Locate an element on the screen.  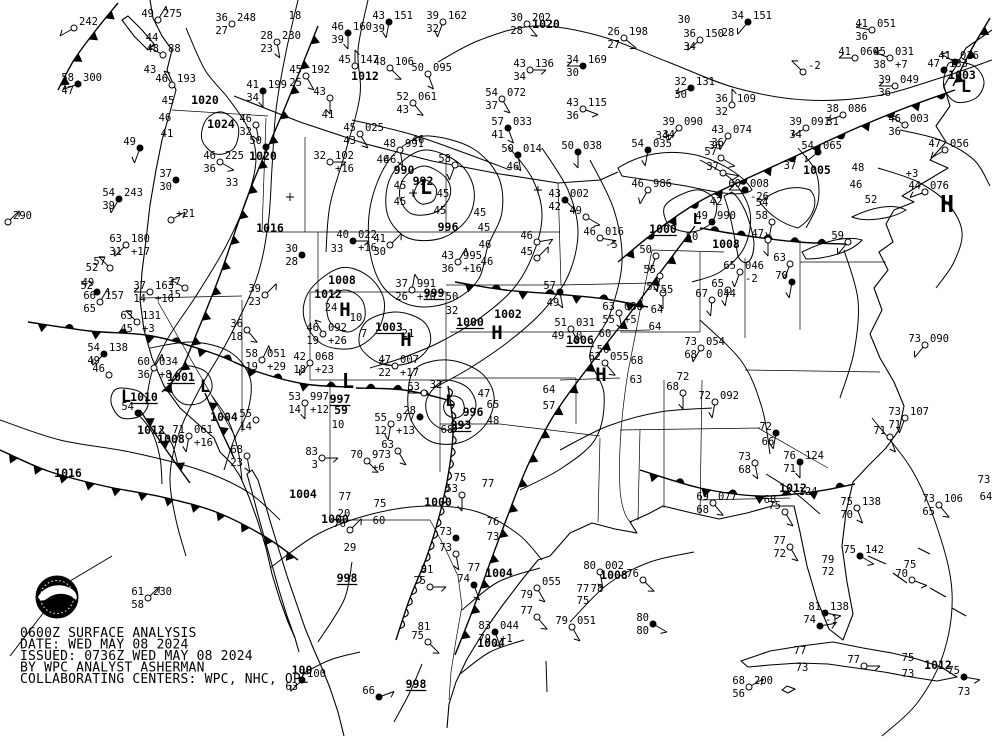
station-value: 18 is located at coordinates (299, 370).